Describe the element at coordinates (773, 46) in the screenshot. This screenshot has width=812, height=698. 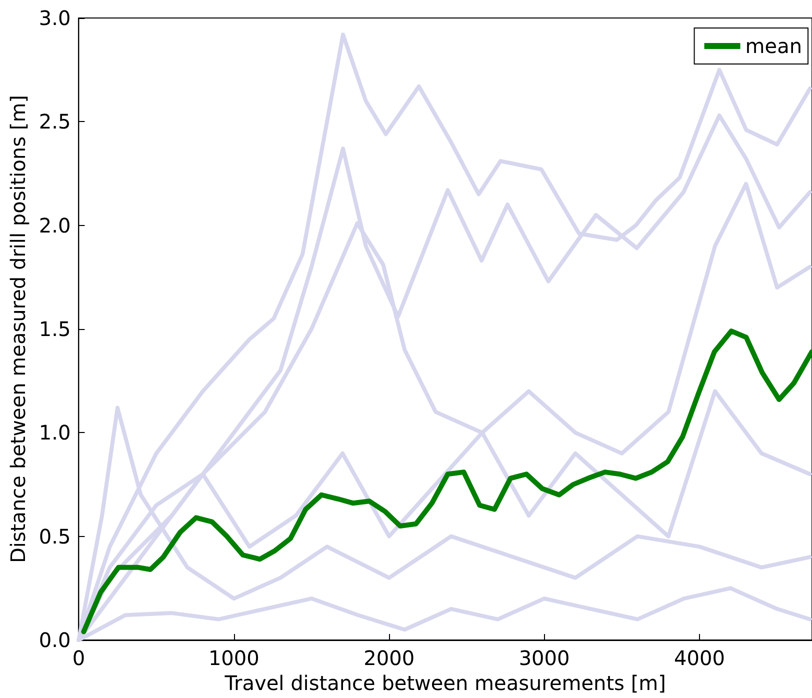
I see `legend-label: mean` at that location.